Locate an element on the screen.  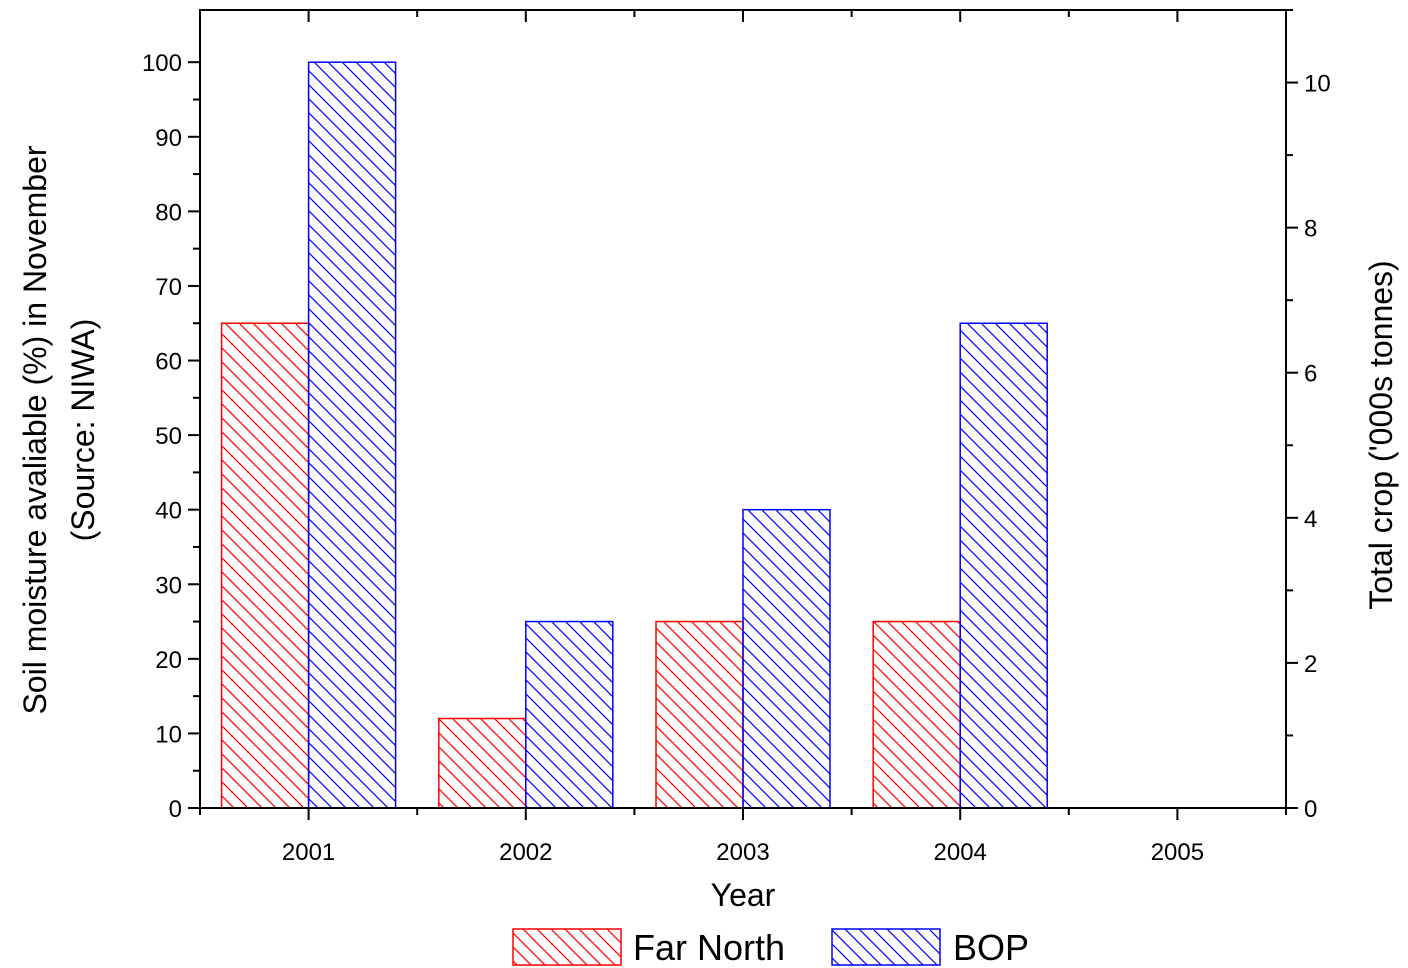
bar-bop-2003 is located at coordinates (786, 658).